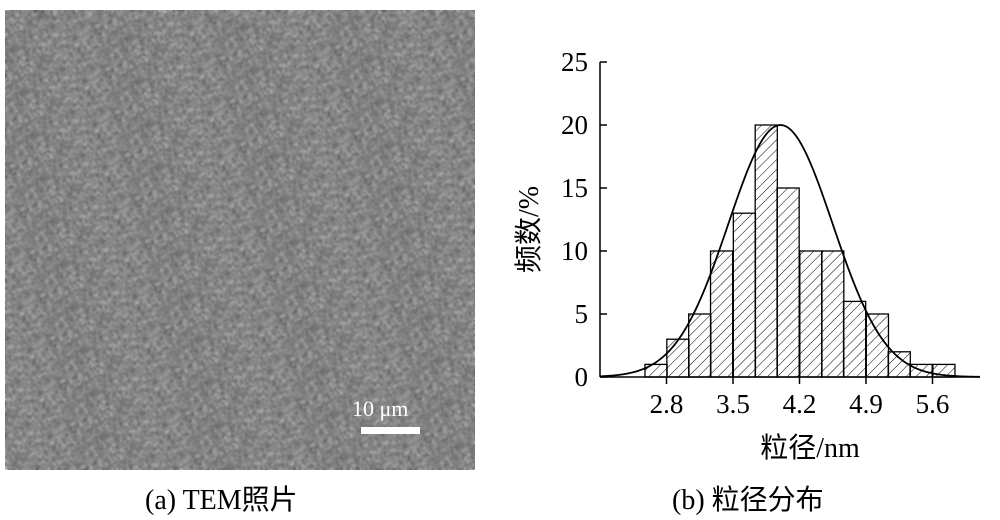 This screenshot has width=1000, height=520. What do you see at coordinates (810, 448) in the screenshot?
I see `x-axis-label: 粒径/nm` at bounding box center [810, 448].